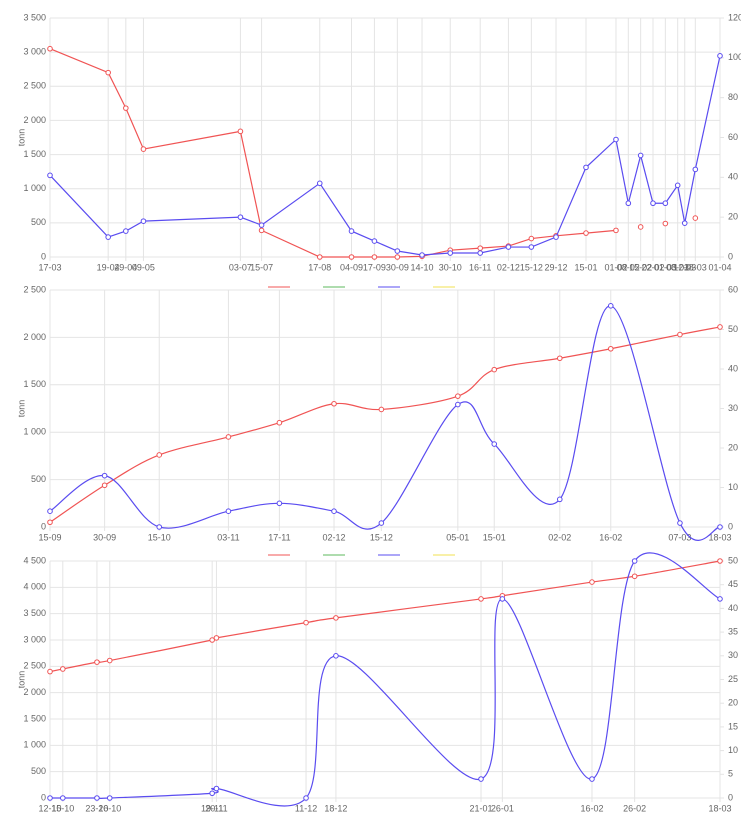  What do you see at coordinates (640, 267) in the screenshot?
I see `x-tick-label: 15-02` at bounding box center [640, 267].